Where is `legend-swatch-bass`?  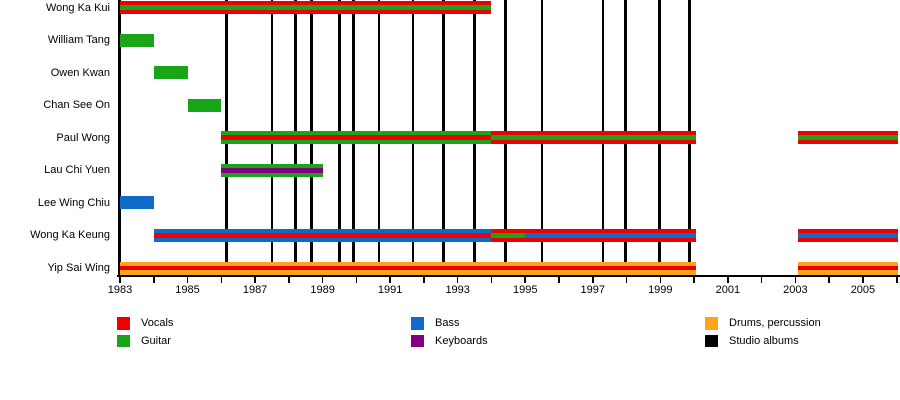
legend-swatch-bass is located at coordinates (417, 323).